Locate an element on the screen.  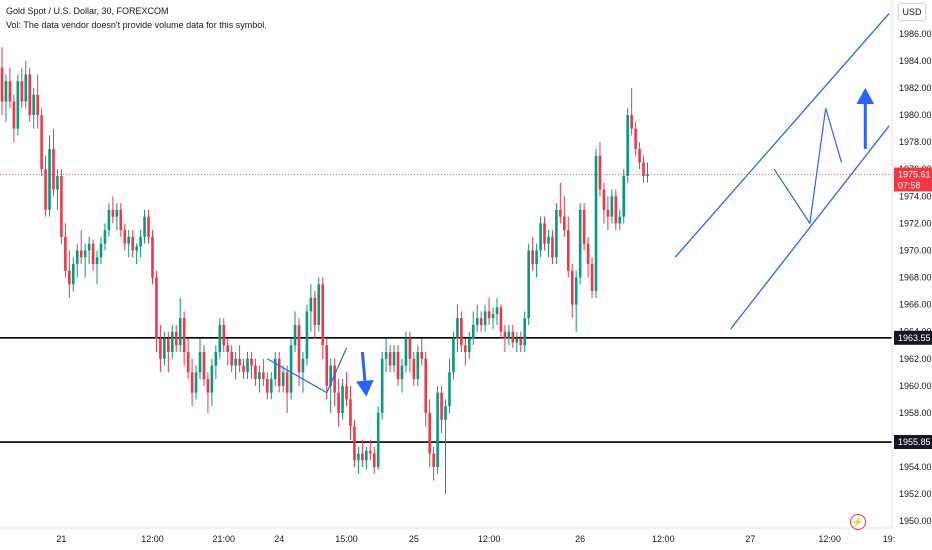
current-price-tag is located at coordinates (913, 179).